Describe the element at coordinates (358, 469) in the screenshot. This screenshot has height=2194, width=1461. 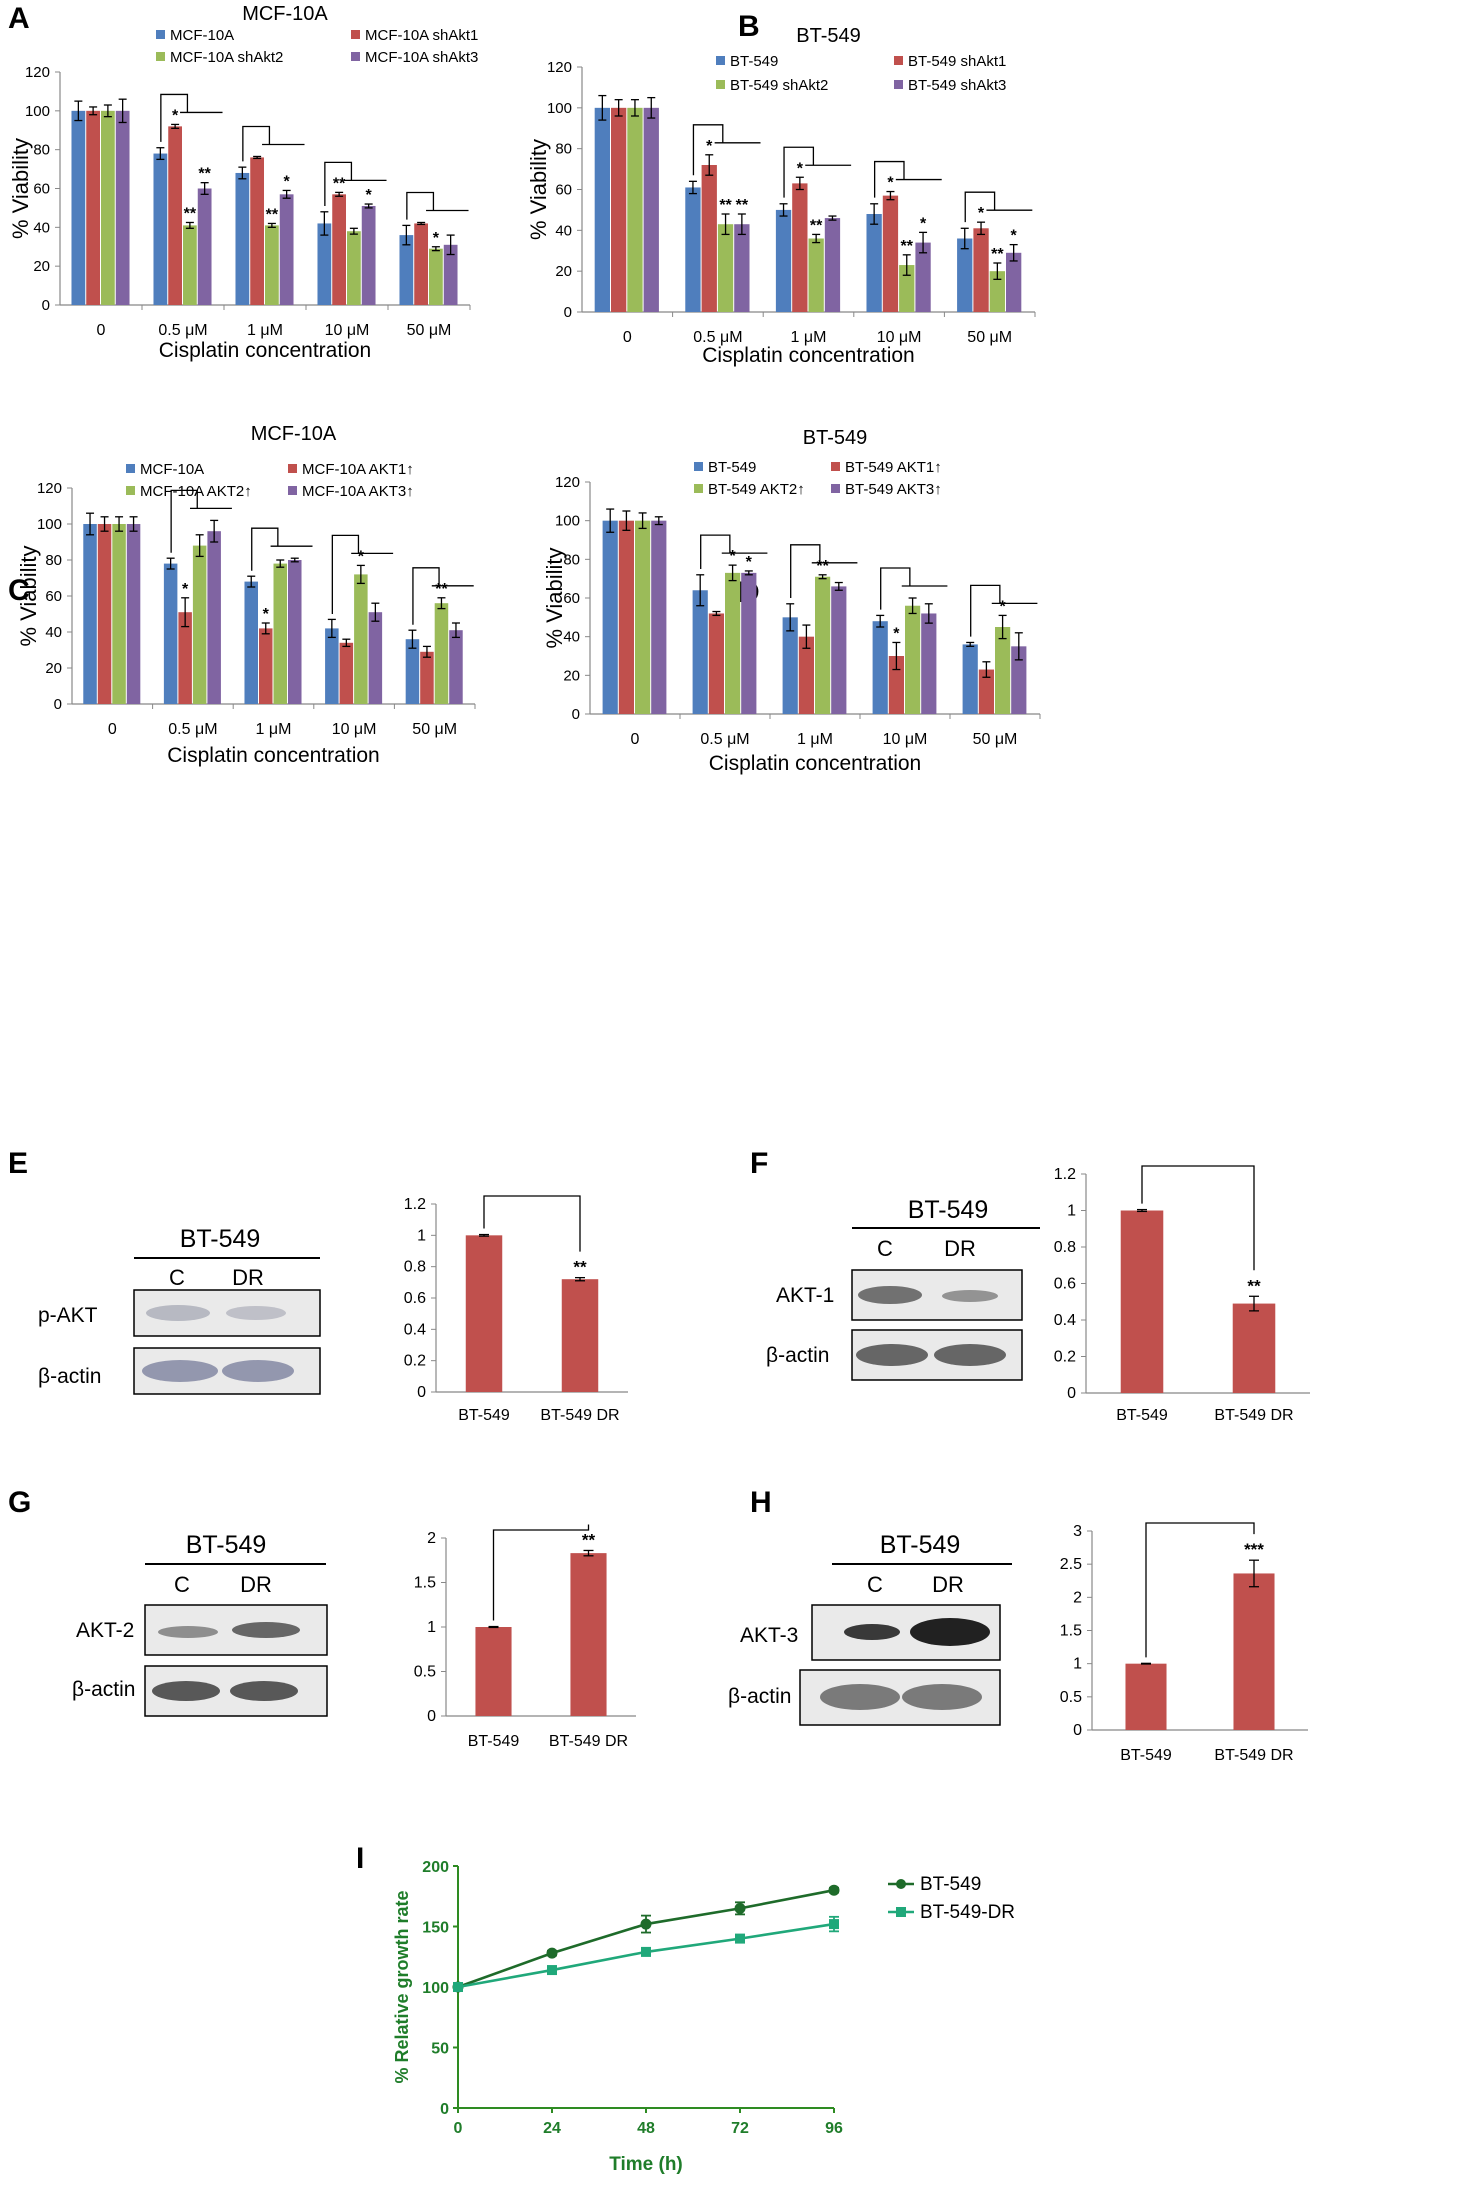
I see `legend-label: MCF-10A AKT1↑` at that location.